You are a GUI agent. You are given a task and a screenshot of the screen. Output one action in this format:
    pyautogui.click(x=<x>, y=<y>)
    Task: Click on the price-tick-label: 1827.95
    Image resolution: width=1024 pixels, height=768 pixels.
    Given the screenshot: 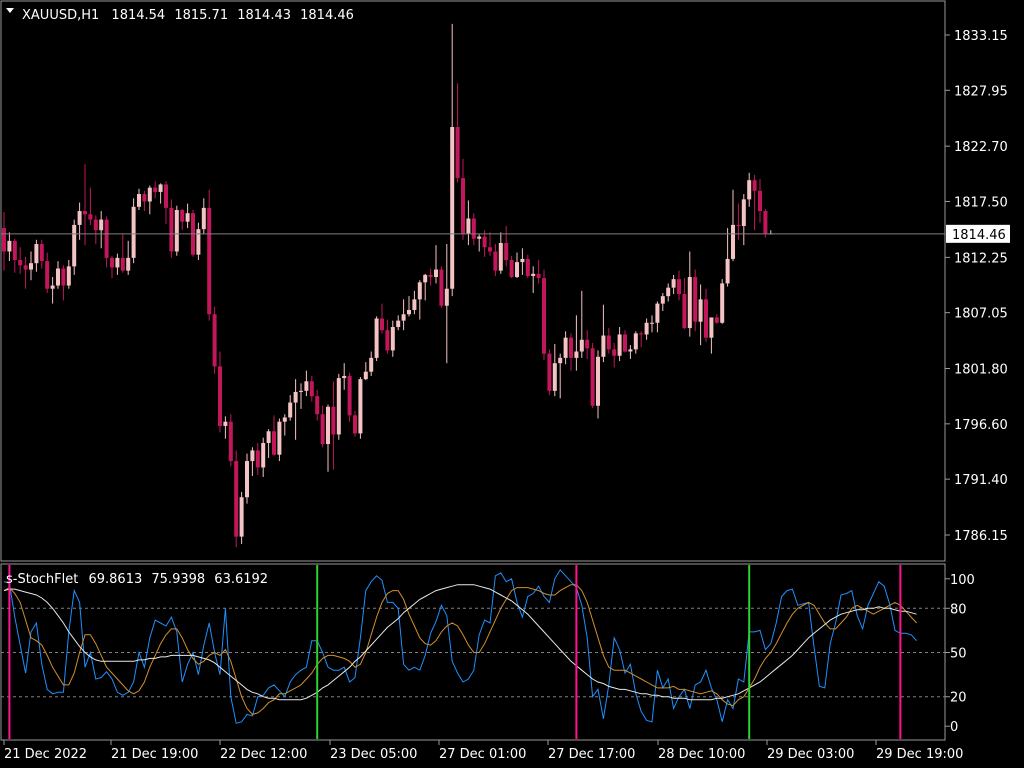 What is the action you would take?
    pyautogui.click(x=981, y=91)
    